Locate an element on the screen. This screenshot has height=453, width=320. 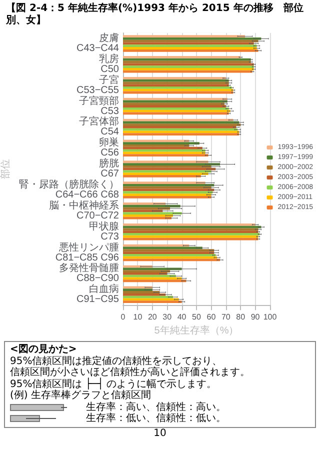
chart-title: 【図 2-4：5 年純生存率(%)1993 年から 2015 年の推移 部位別、女】 is located at coordinates (154, 14).